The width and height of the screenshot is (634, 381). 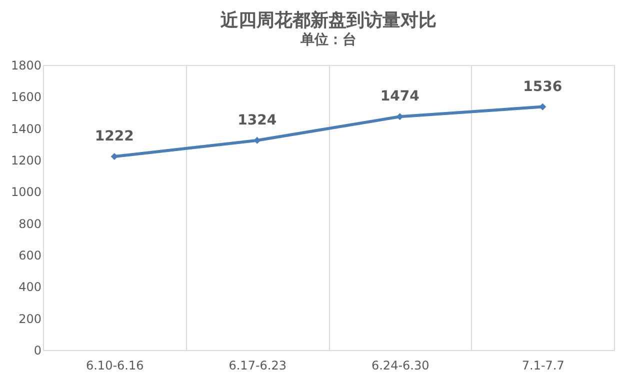 I want to click on x-tick-label: 6.24-6.30, so click(x=400, y=365).